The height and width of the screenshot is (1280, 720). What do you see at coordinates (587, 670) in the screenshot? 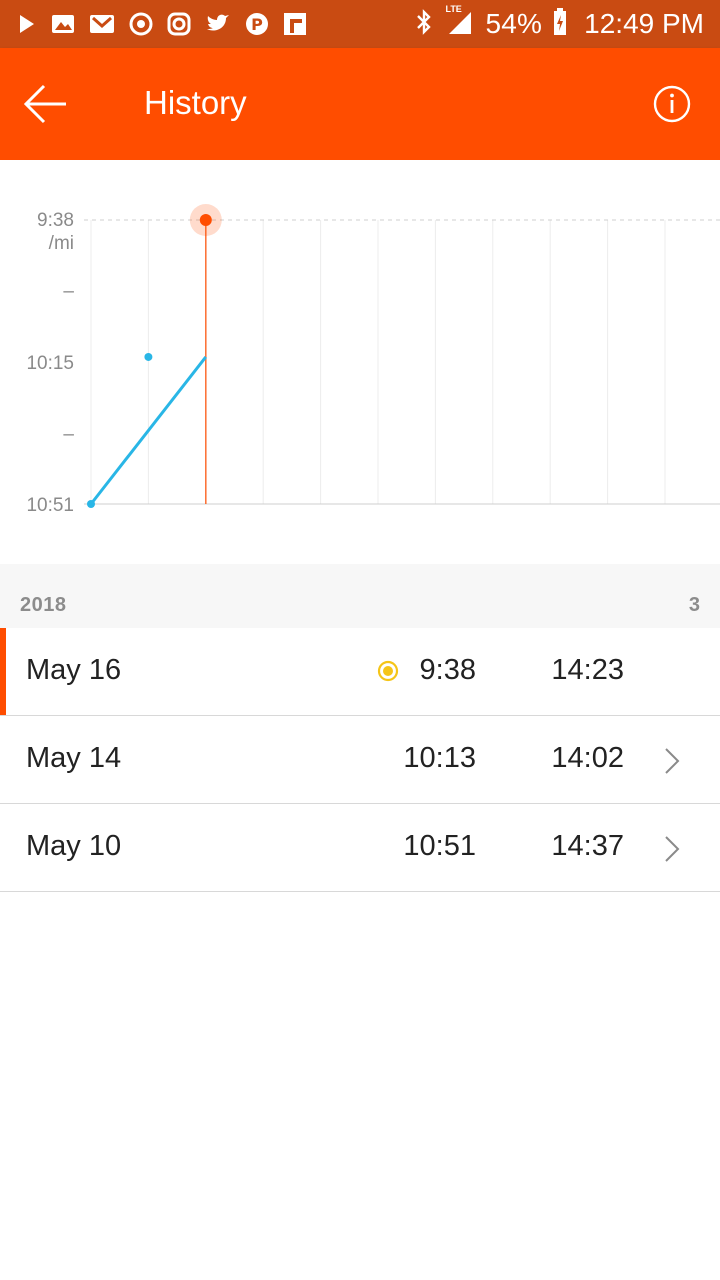
I see `run-duration: 14:23` at bounding box center [587, 670].